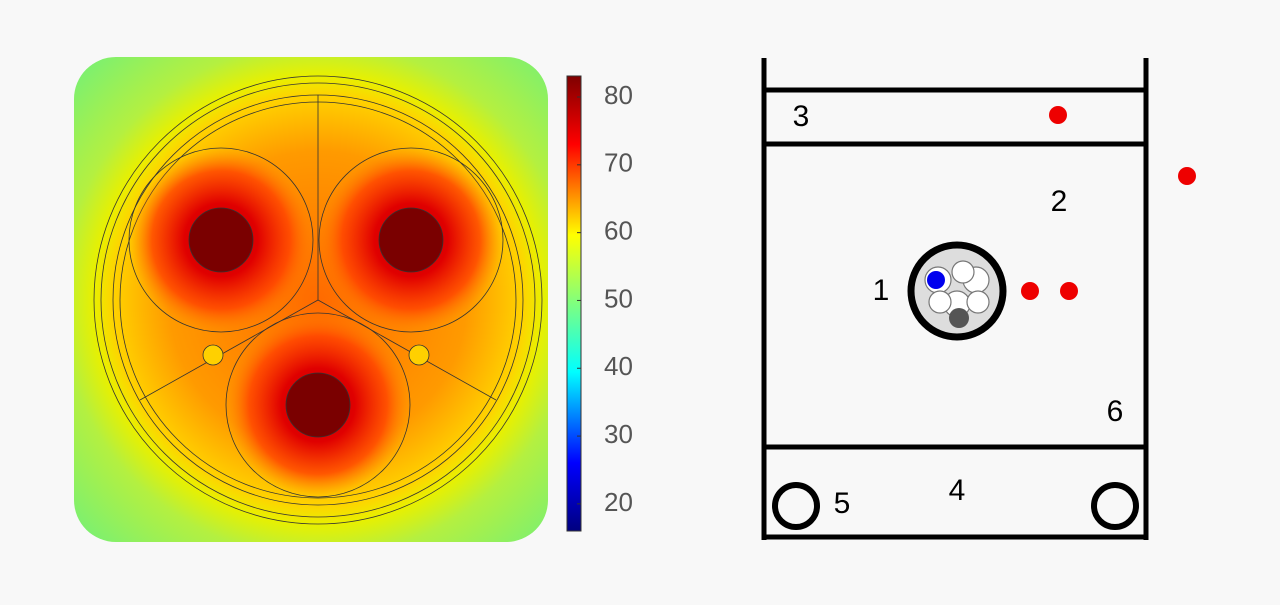 Image resolution: width=1280 pixels, height=605 pixels. What do you see at coordinates (618, 366) in the screenshot?
I see `colorbar-tick-label: 40` at bounding box center [618, 366].